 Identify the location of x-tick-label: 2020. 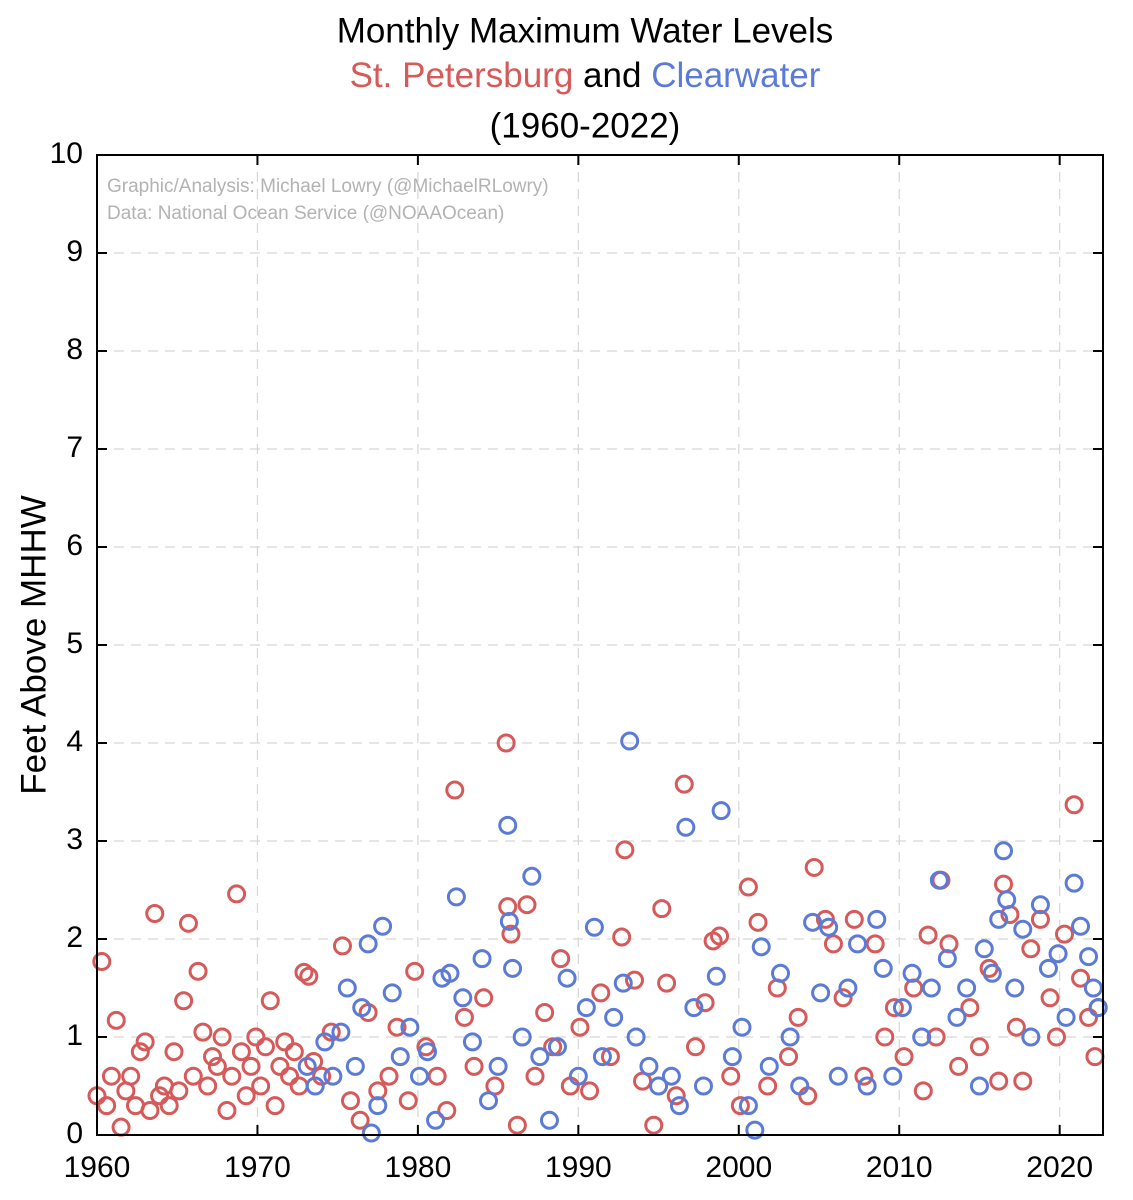
(1059, 1167).